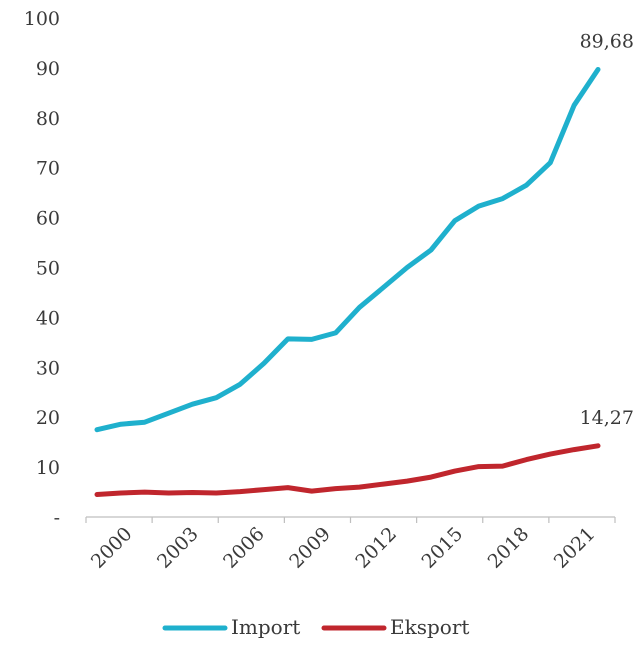 The width and height of the screenshot is (639, 651). I want to click on x-tick-label: 2009, so click(310, 548).